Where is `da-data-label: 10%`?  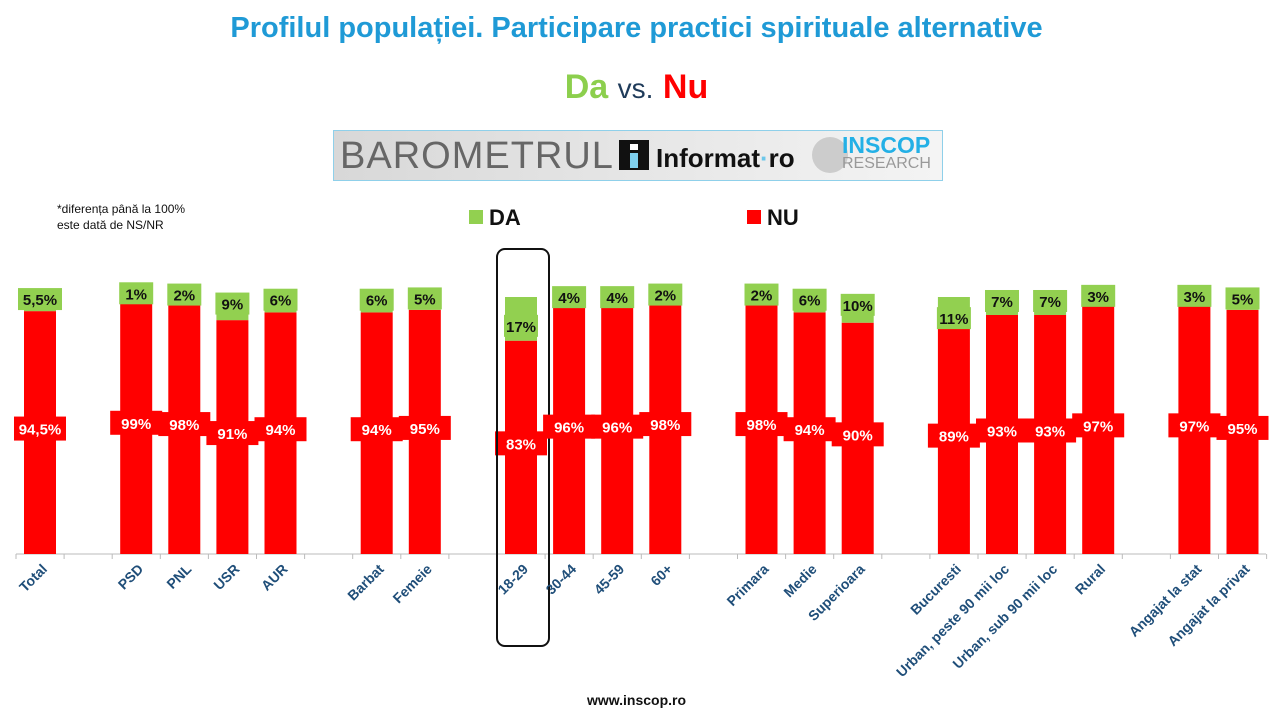 da-data-label: 10% is located at coordinates (858, 306).